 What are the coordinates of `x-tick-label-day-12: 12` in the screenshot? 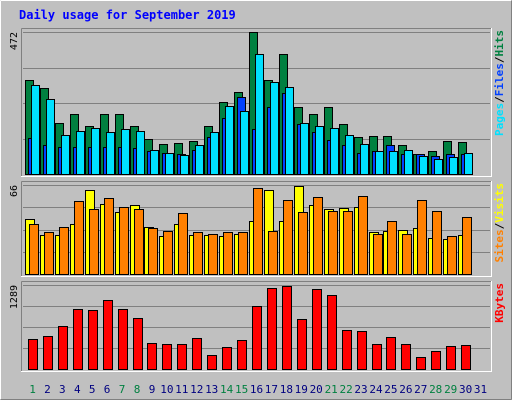 It's located at (196, 389).